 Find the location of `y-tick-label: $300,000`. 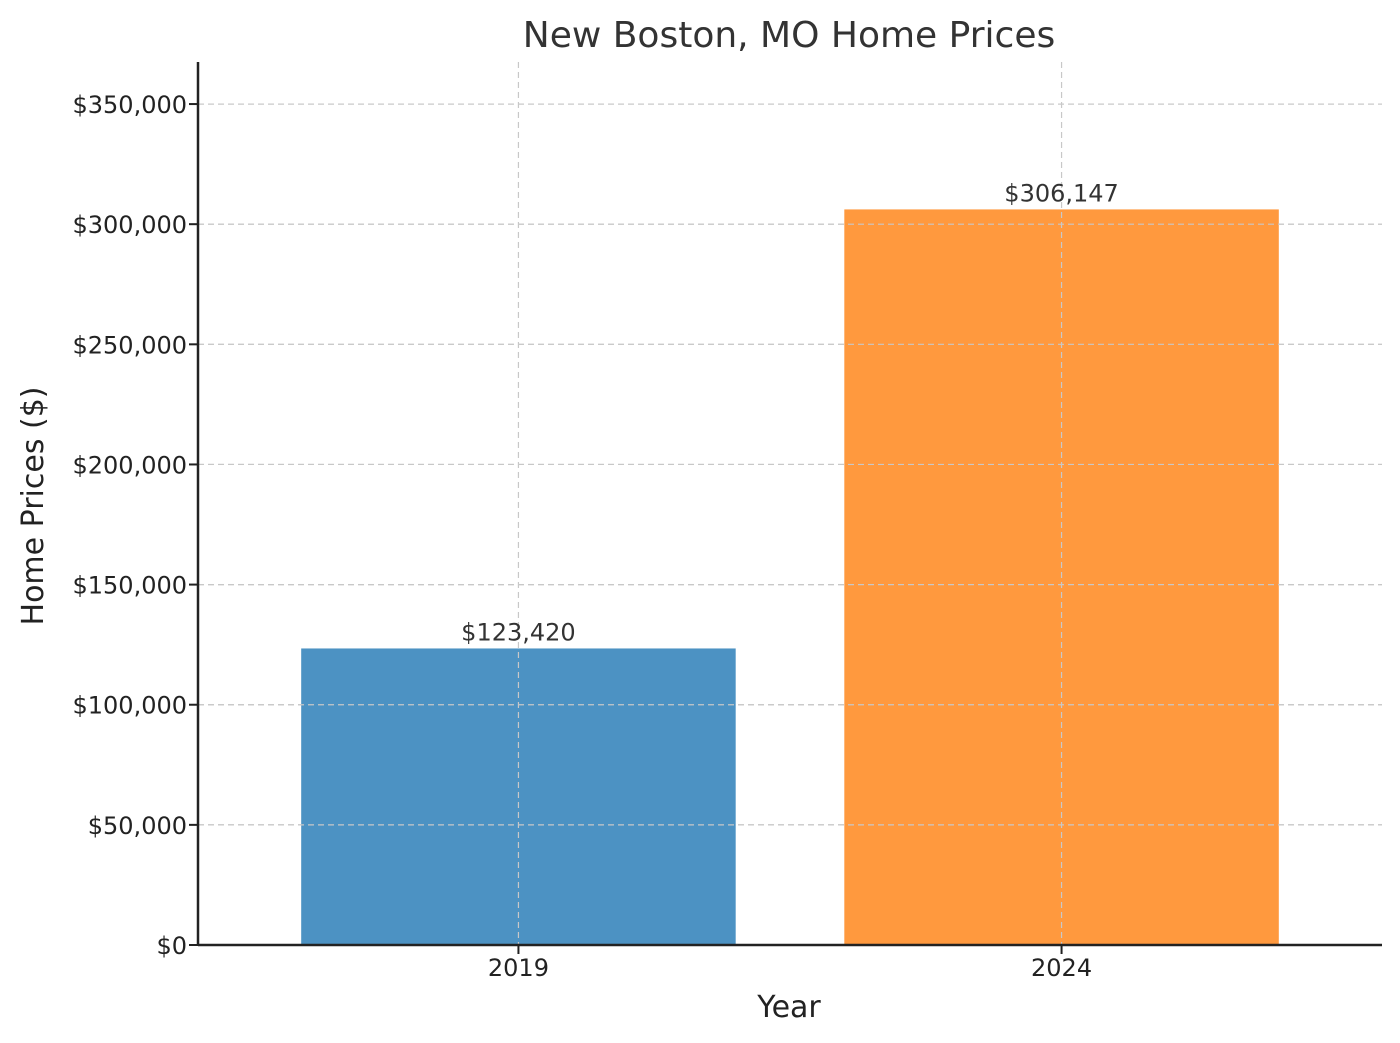

y-tick-label: $300,000 is located at coordinates (129, 225).